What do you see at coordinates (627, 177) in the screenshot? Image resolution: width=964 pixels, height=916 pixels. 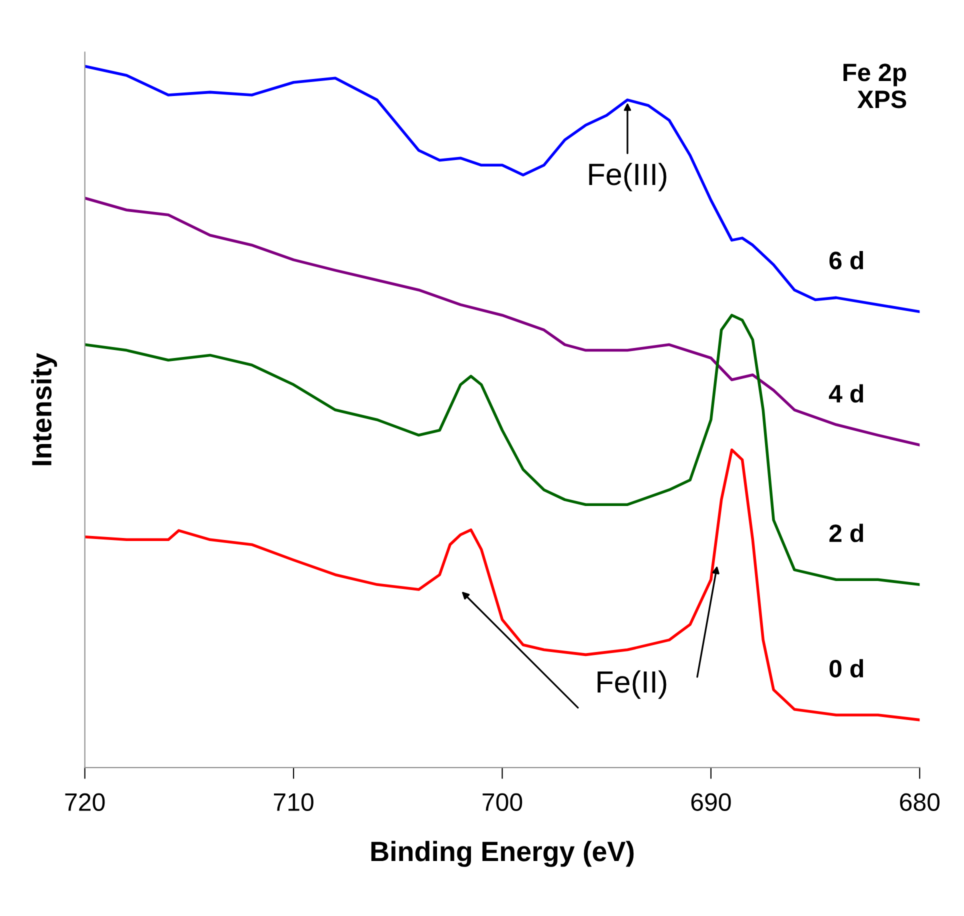 I see `annotation: Fe(III)` at bounding box center [627, 177].